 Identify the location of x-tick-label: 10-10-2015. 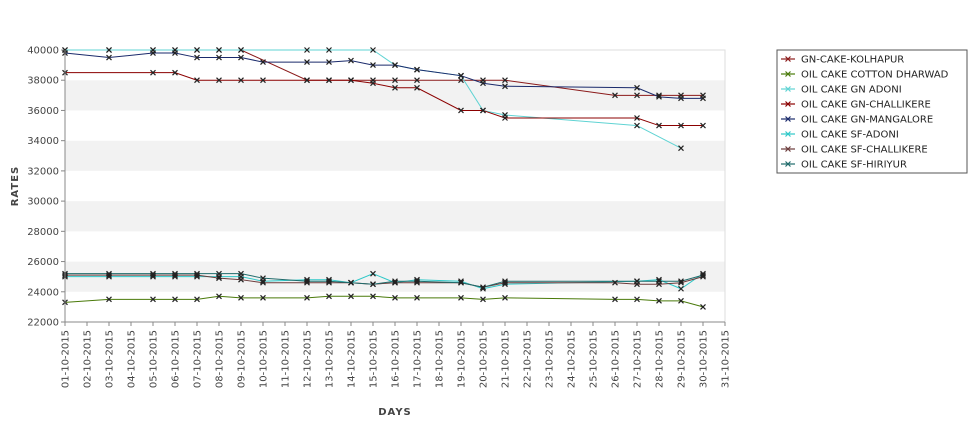
(264, 359).